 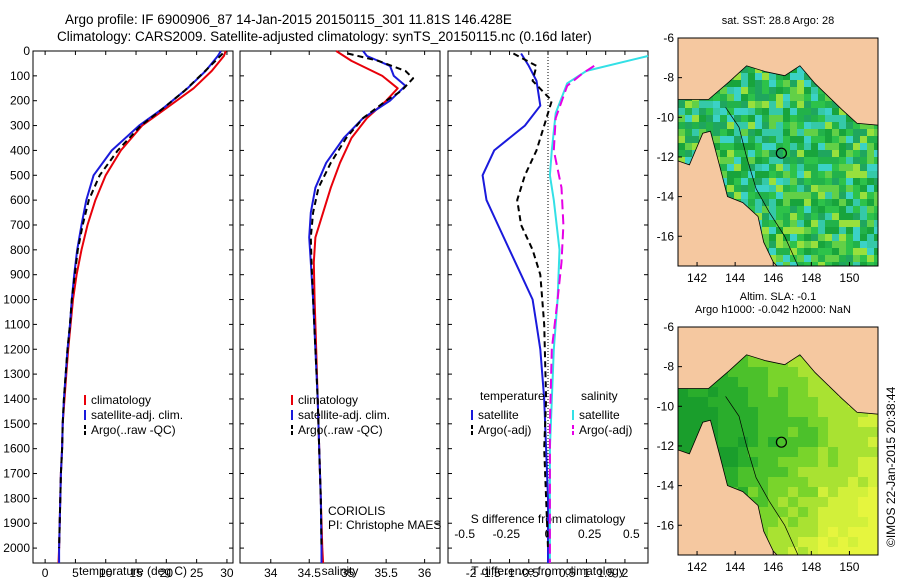 What do you see at coordinates (631, 534) in the screenshot?
I see `s-tick-label: 0.5` at bounding box center [631, 534].